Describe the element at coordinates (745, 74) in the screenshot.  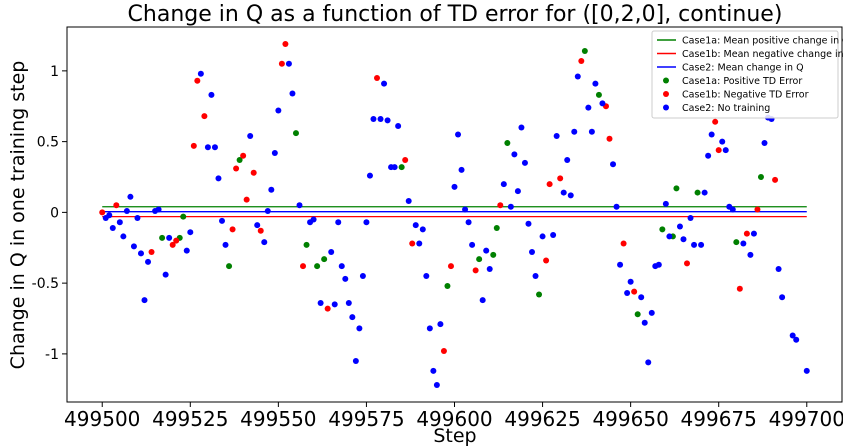
I see `legend-box` at that location.